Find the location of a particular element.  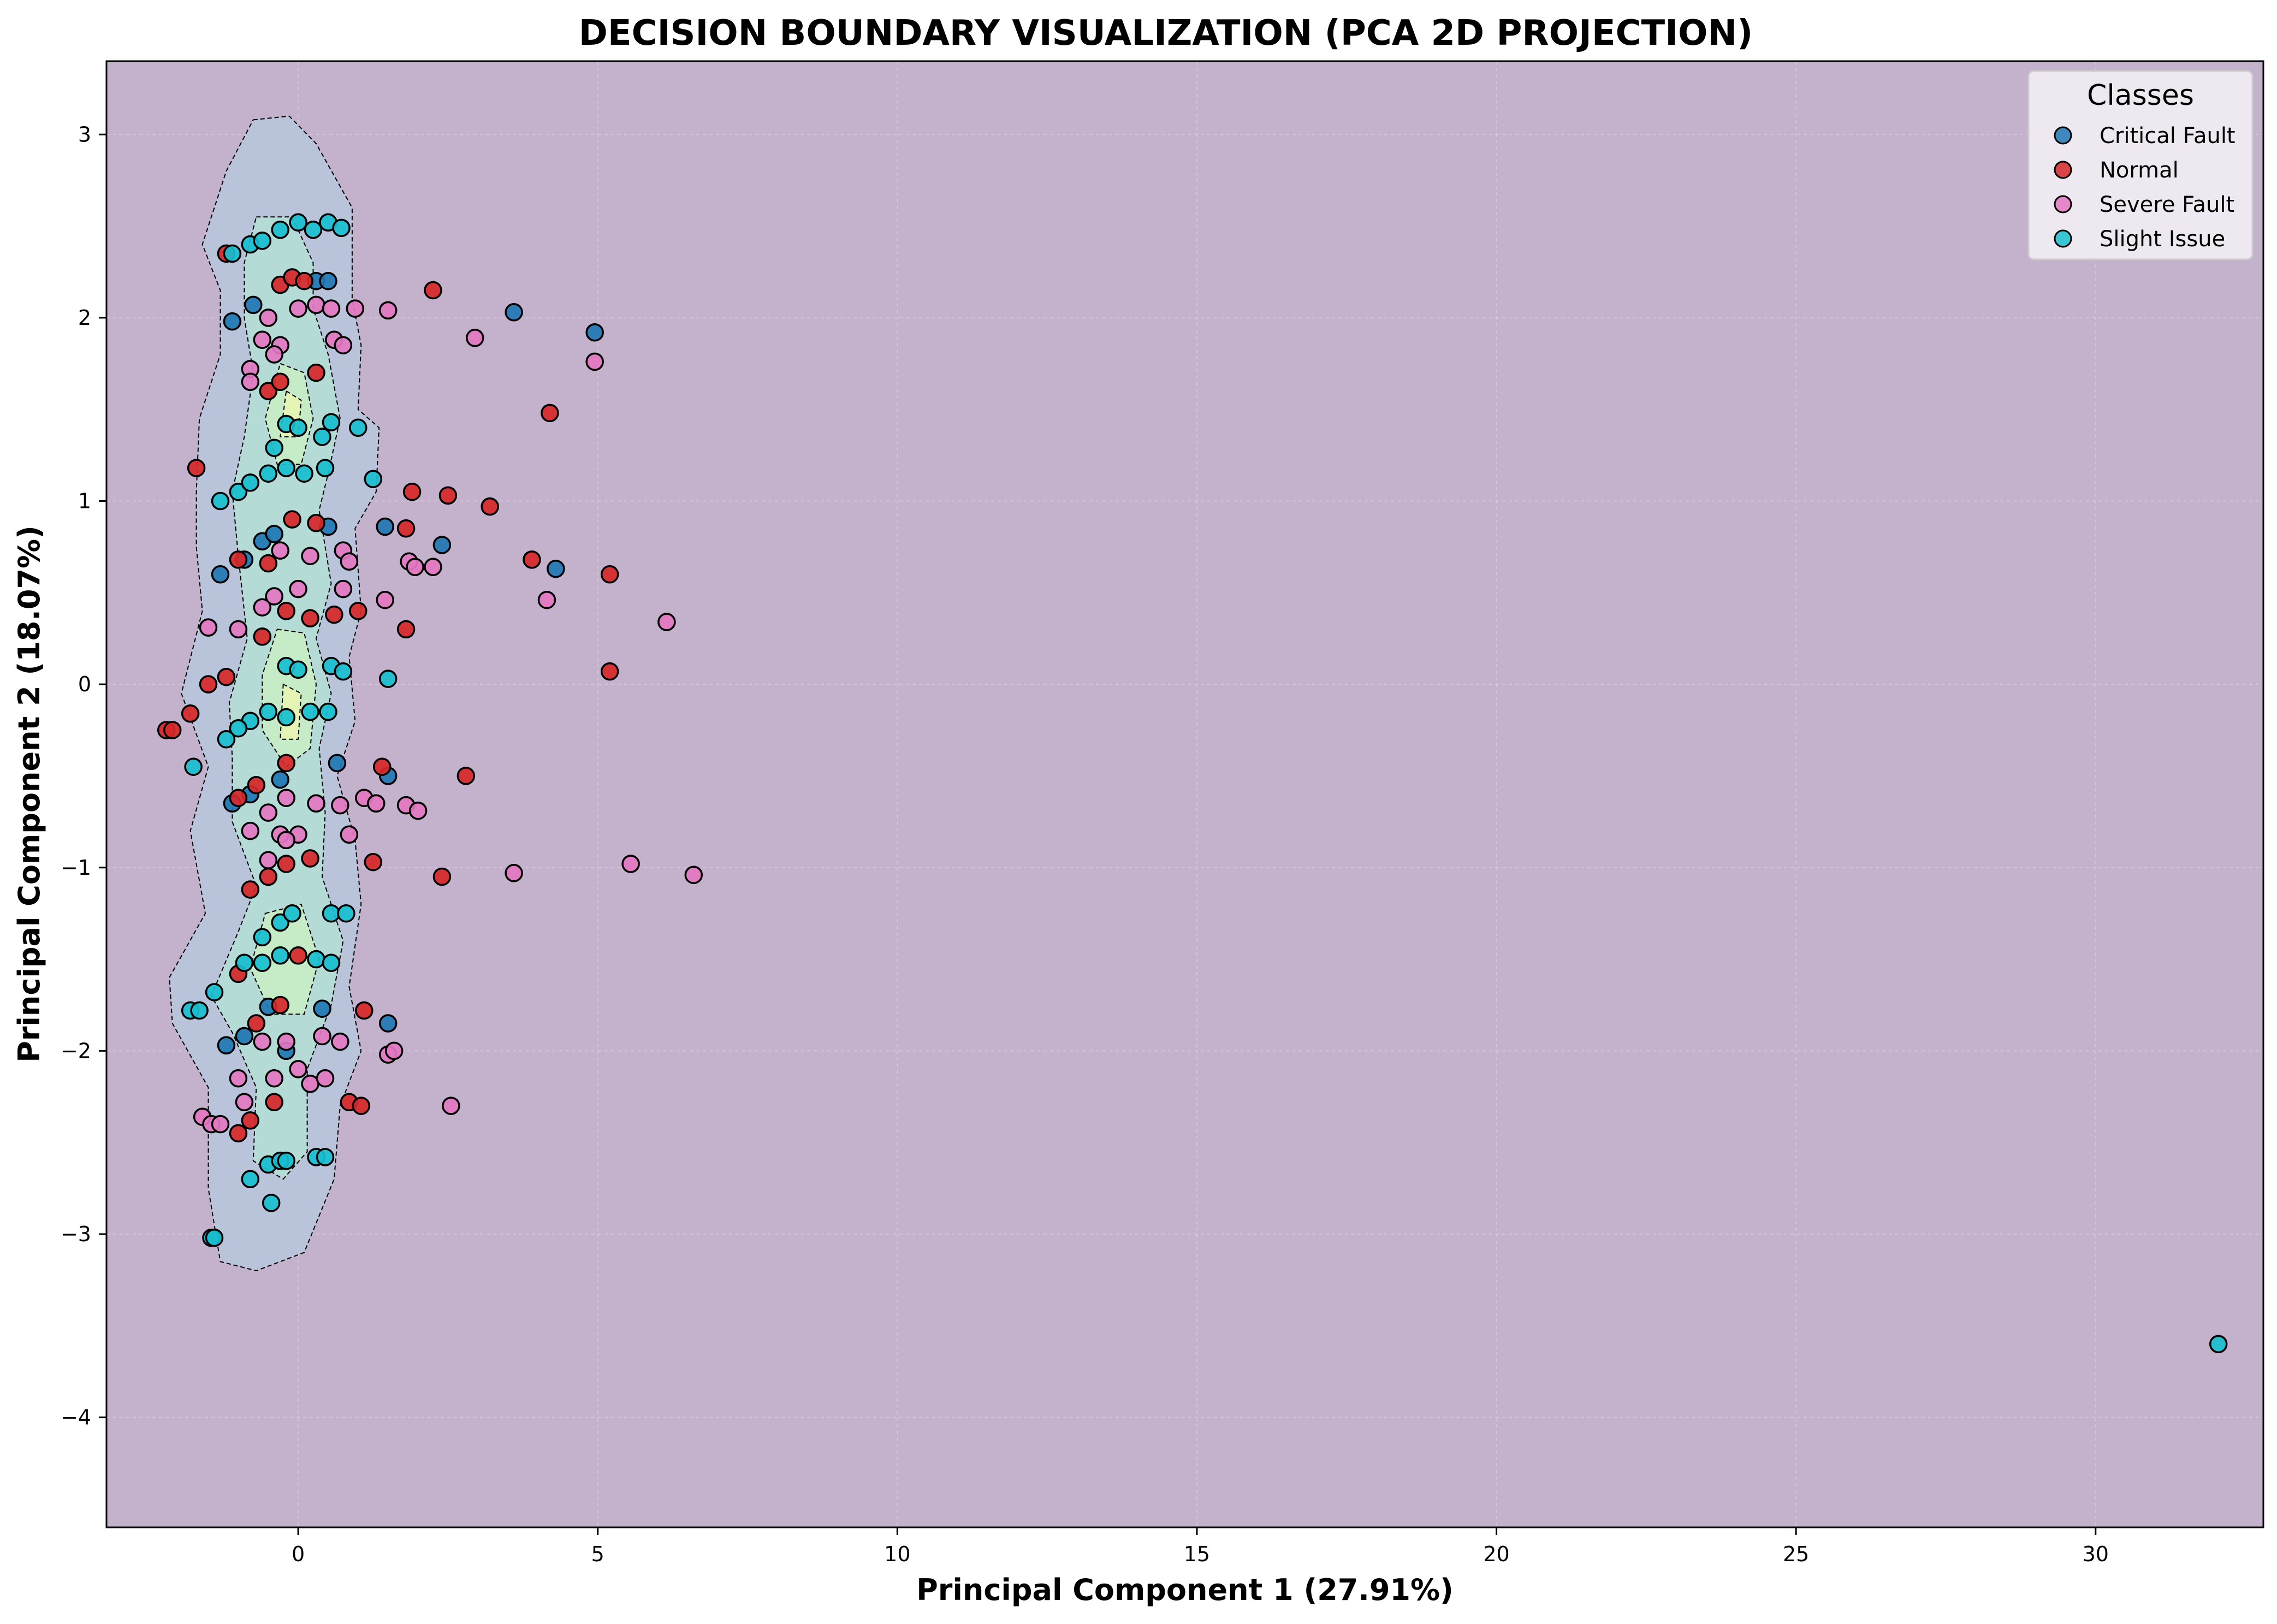

x-axis-label: Principal Component 1 (27.91%) is located at coordinates (1185, 1590).